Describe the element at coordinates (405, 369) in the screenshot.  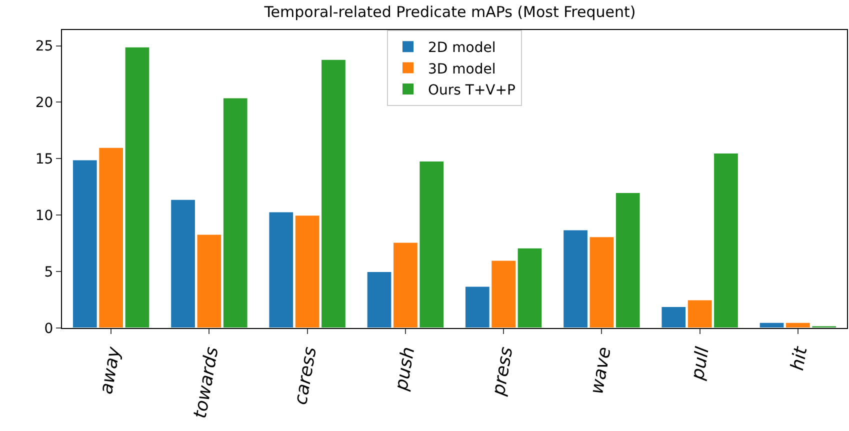
I see `x-tick-label: push` at that location.